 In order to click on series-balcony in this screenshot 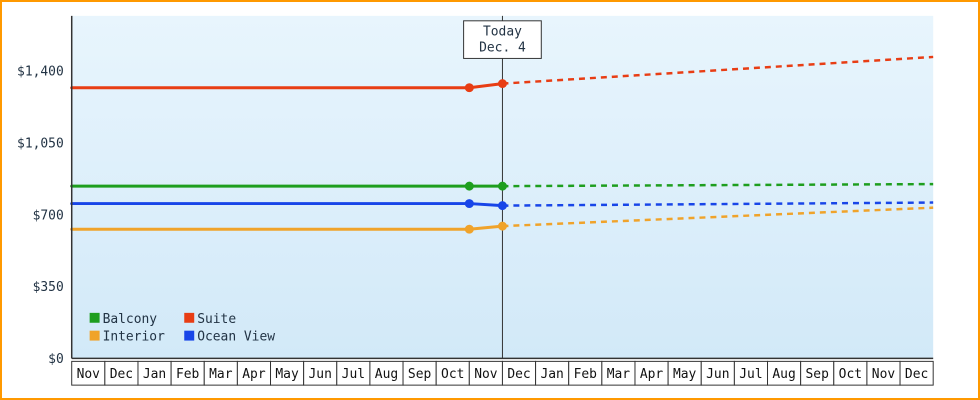, I will do `click(502, 186)`.